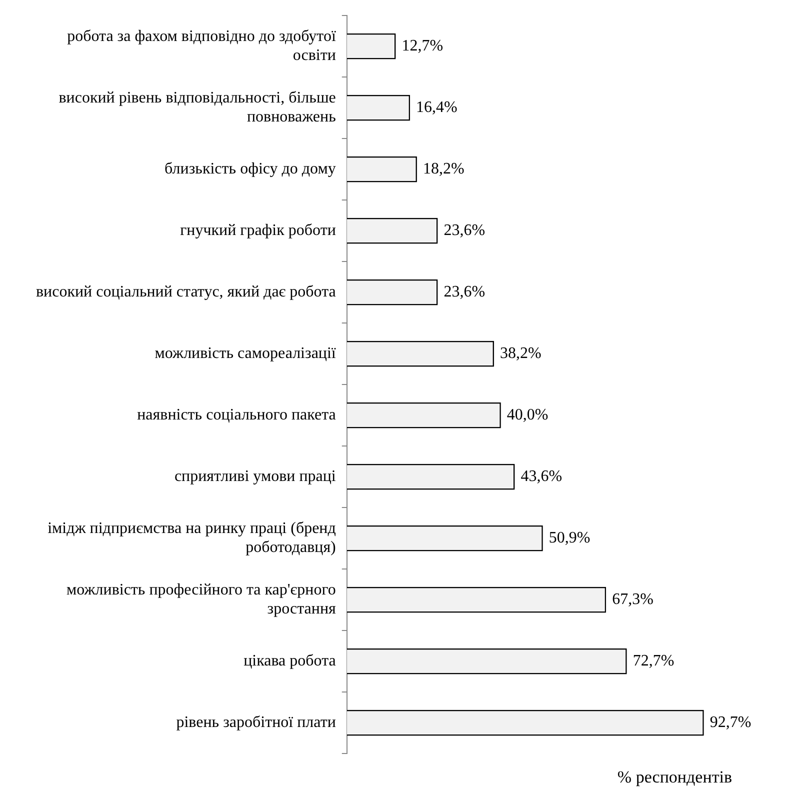 The height and width of the screenshot is (796, 802). What do you see at coordinates (541, 477) in the screenshot?
I see `data-label: 43,6%` at bounding box center [541, 477].